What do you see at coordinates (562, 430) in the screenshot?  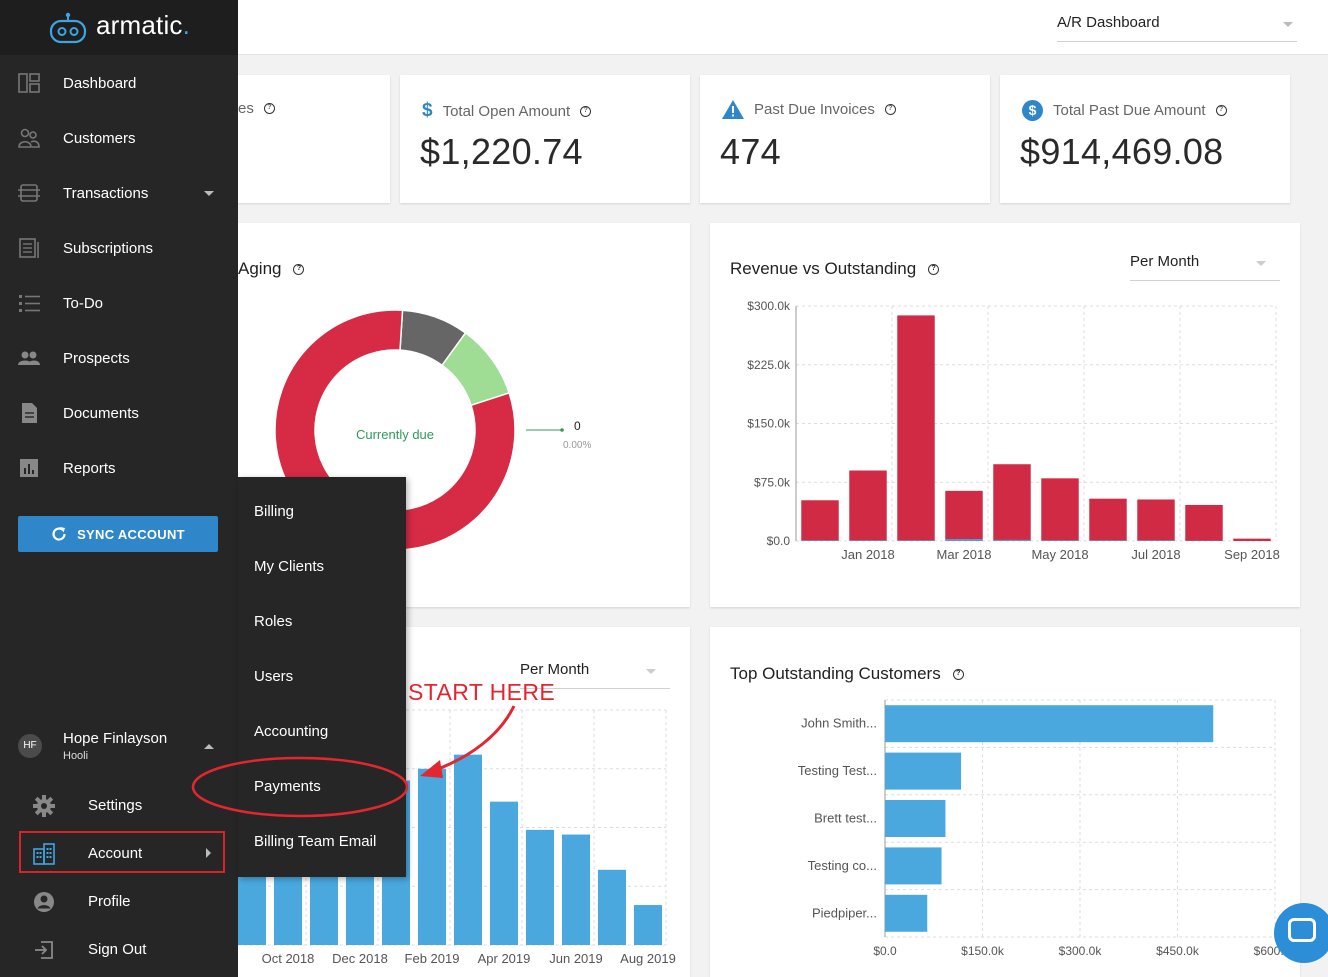 I see `legend-dot` at bounding box center [562, 430].